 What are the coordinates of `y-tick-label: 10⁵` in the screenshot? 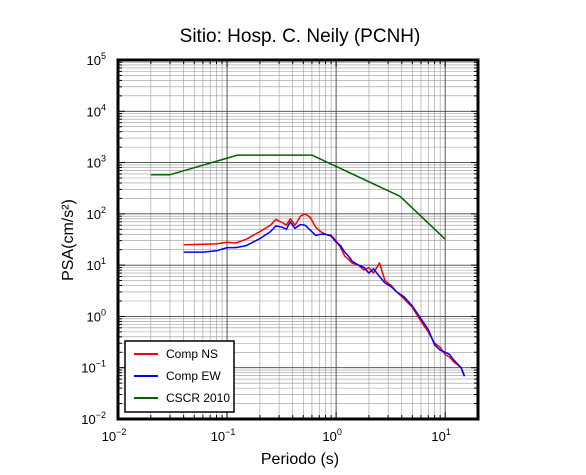 It's located at (96, 59).